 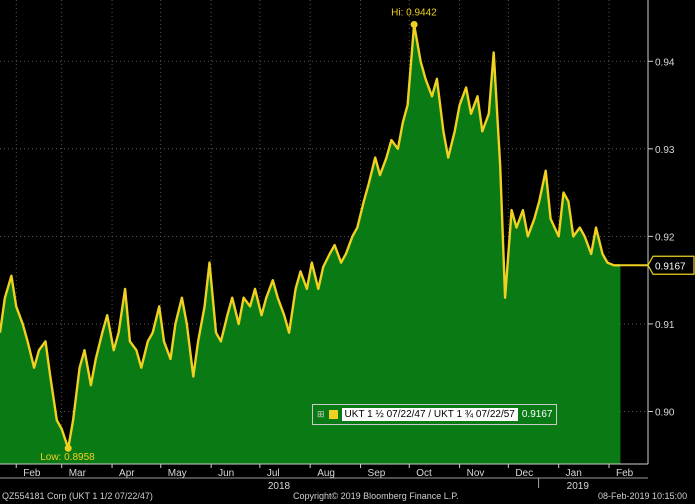 I want to click on x-tick-label-2: Apr, so click(x=127, y=473).